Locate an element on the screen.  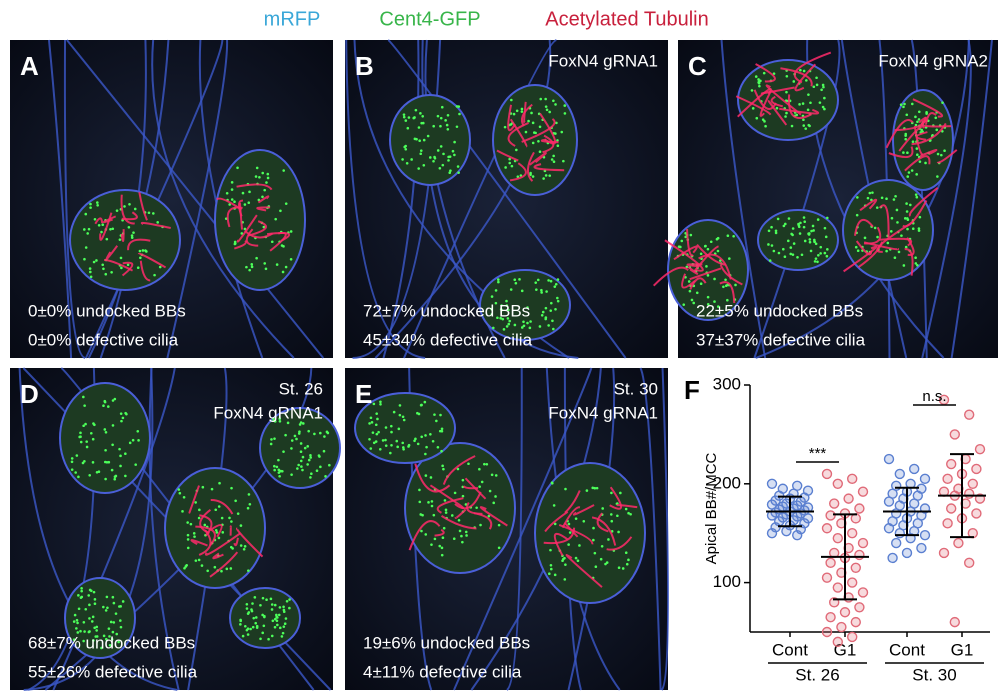
panel-title: St. 26 is located at coordinates (301, 388).